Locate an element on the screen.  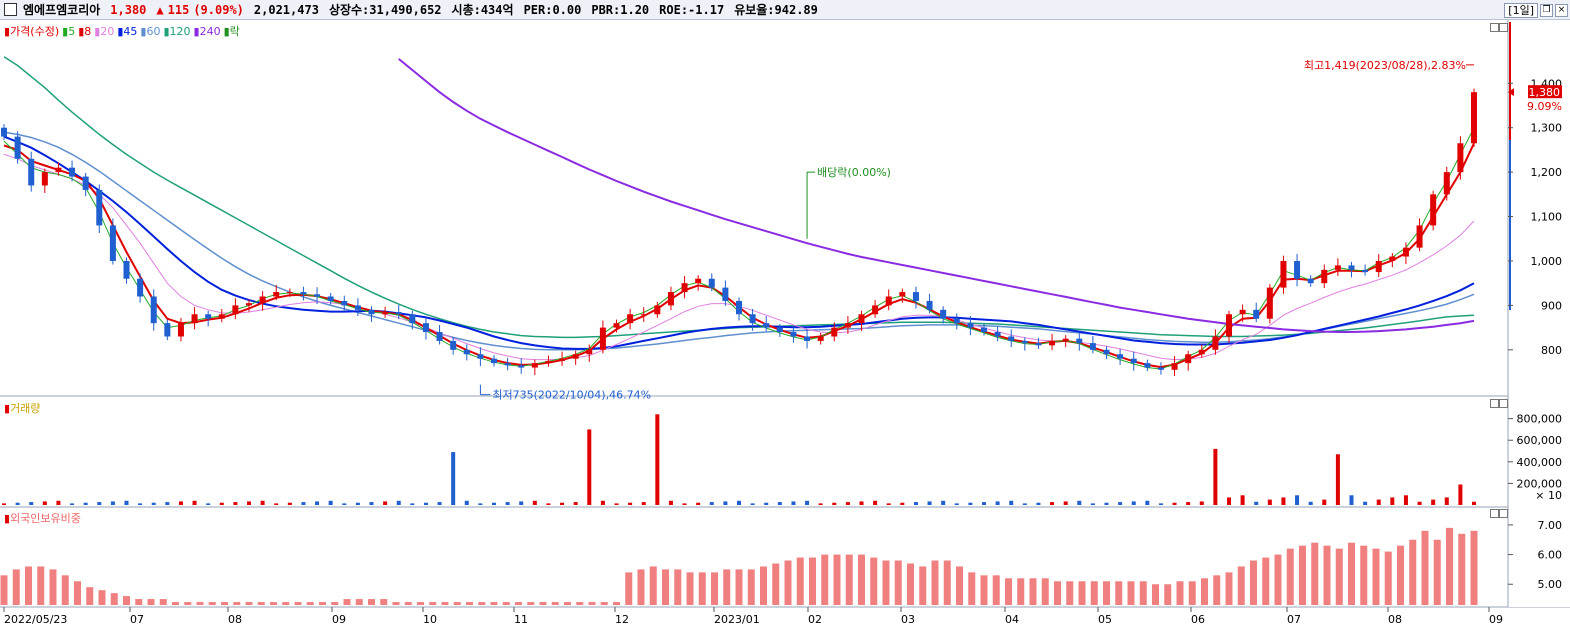
legend-item-7: ▮240 is located at coordinates (207, 31).